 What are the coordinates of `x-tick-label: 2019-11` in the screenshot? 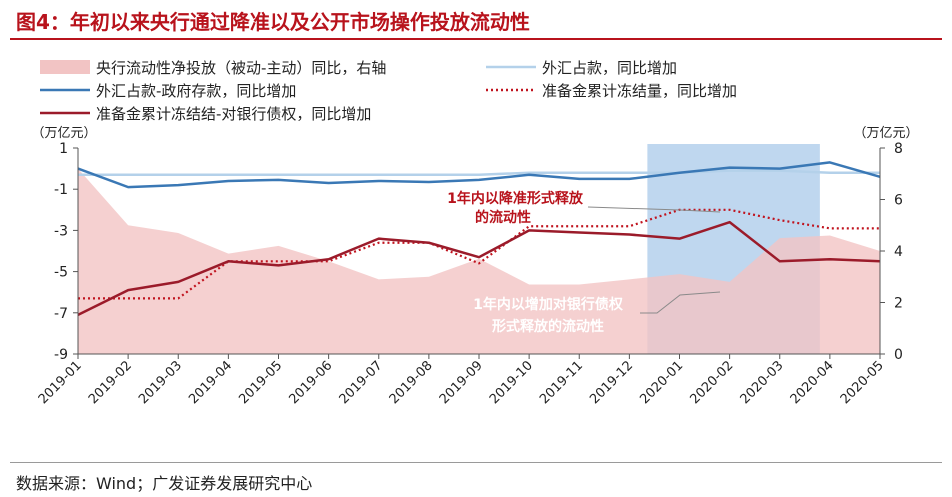 It's located at (561, 382).